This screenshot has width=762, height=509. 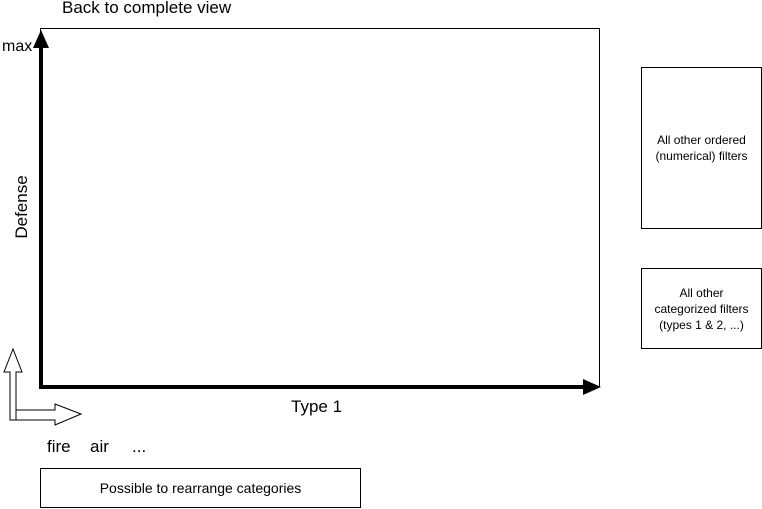 I want to click on back-to-complete-view-link: Back to complete view, so click(x=147, y=8).